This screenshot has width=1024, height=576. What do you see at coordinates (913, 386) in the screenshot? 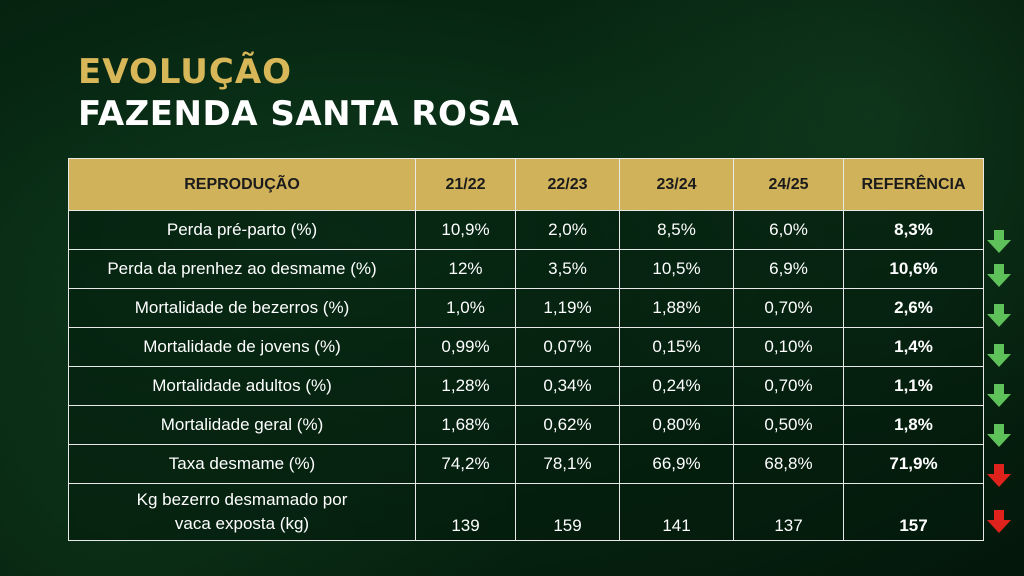
I see `cell-reference: 1,1%` at bounding box center [913, 386].